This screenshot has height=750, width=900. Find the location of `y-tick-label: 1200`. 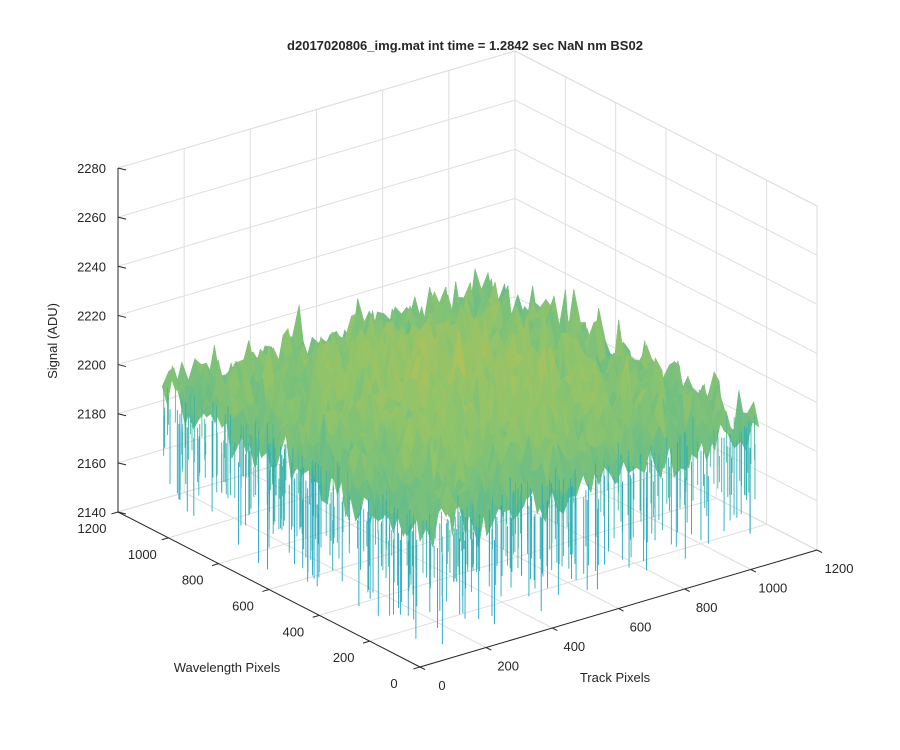

y-tick-label: 1200 is located at coordinates (92, 528).